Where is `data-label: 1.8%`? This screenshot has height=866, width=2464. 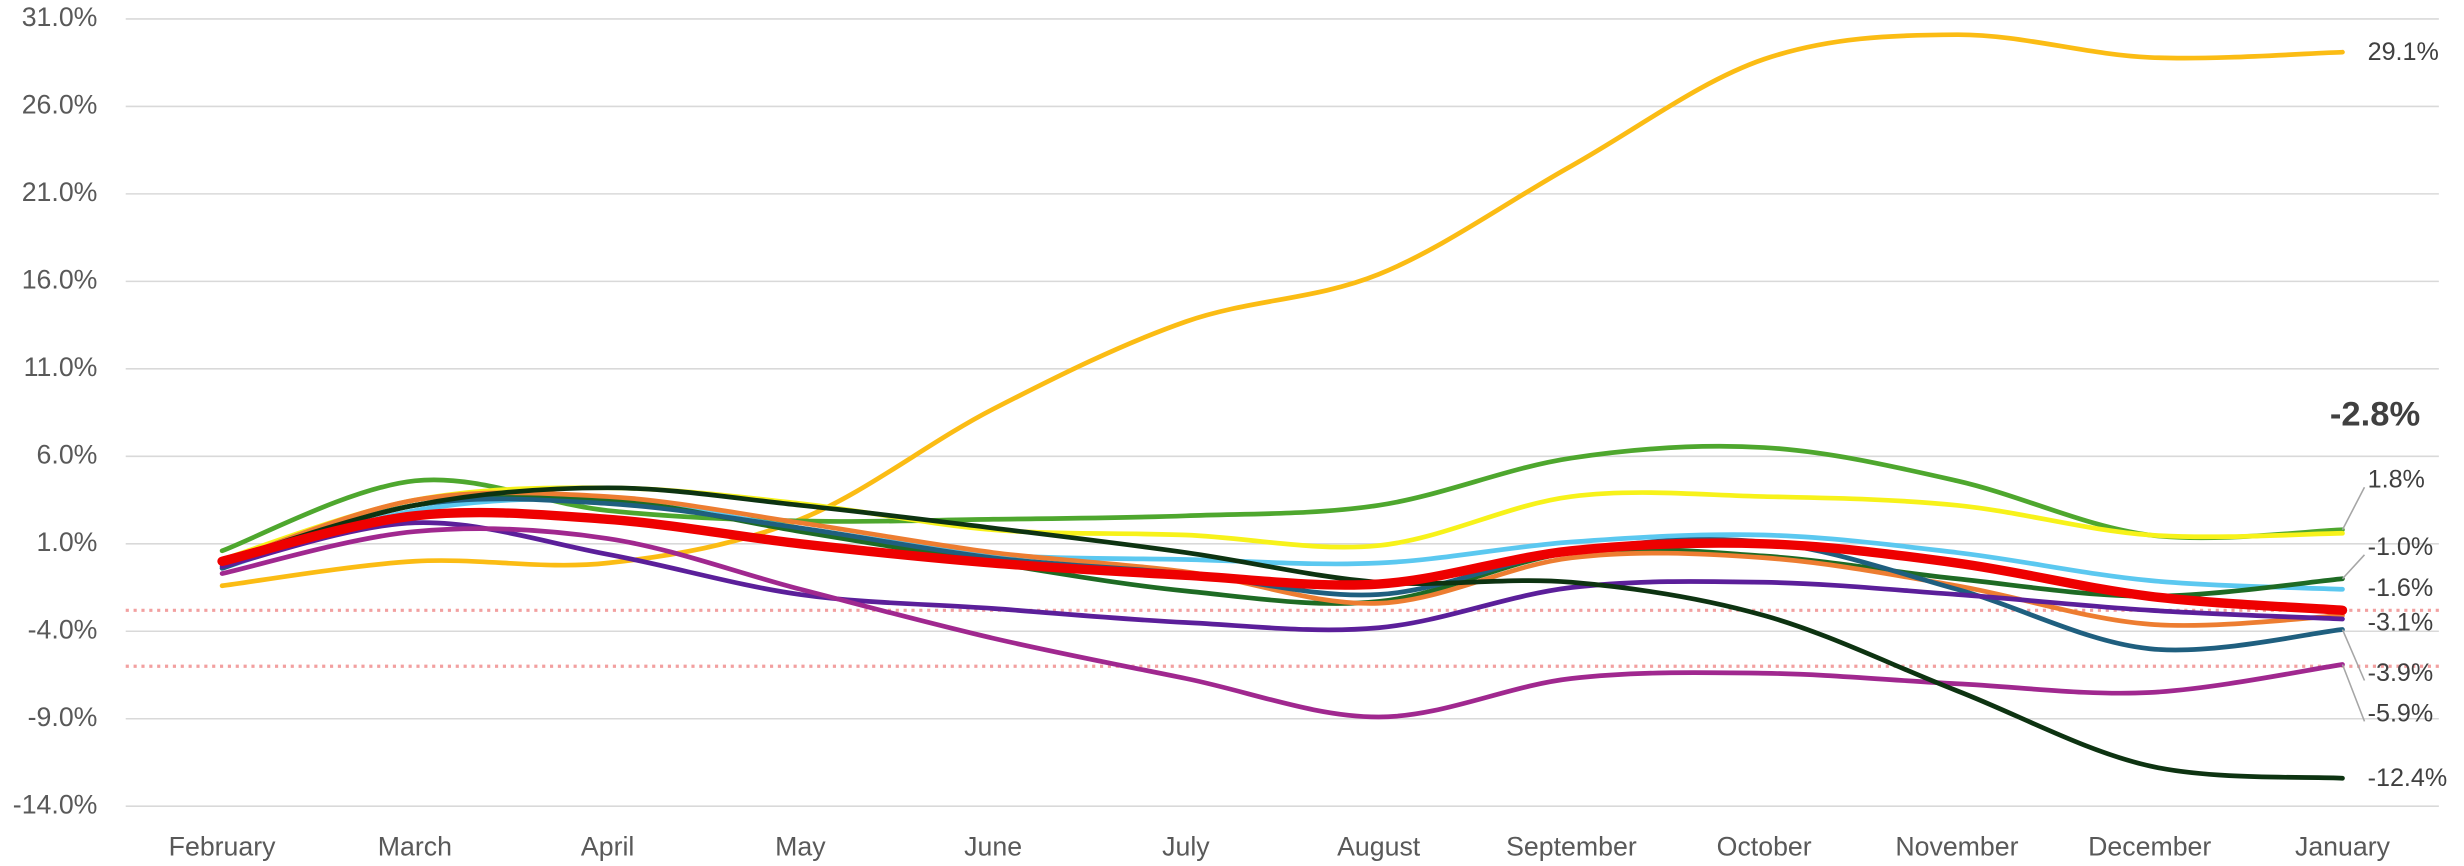
data-label: 1.8% is located at coordinates (2396, 480).